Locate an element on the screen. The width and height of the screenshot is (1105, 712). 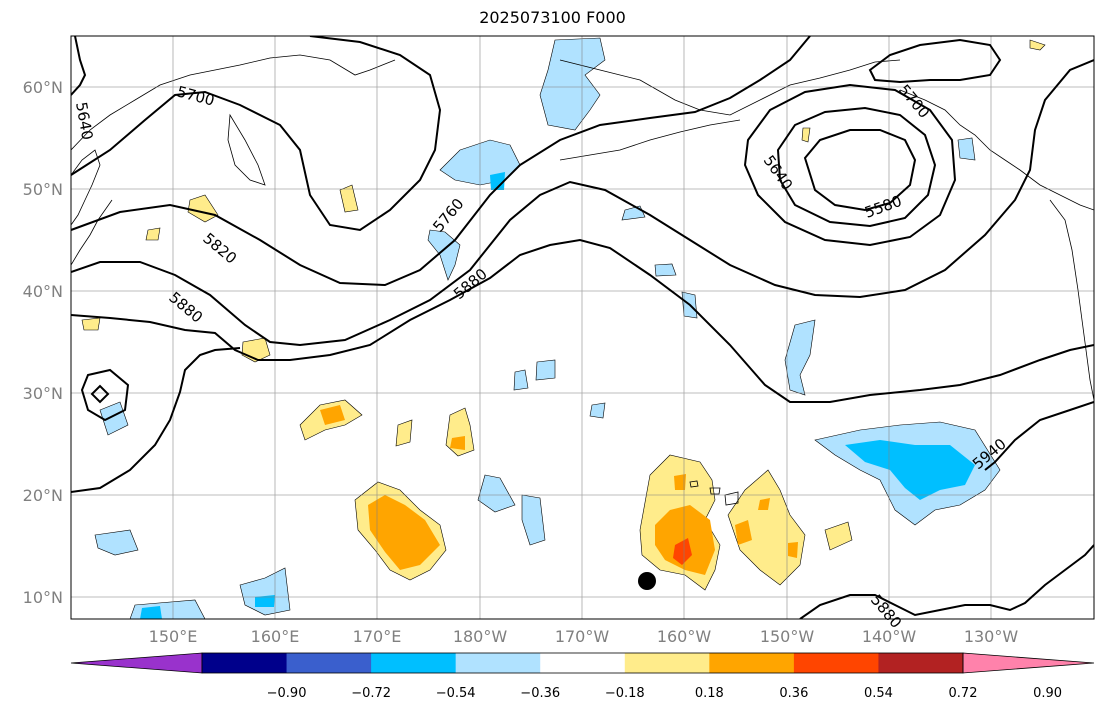
map-title: 2025073100 F000 is located at coordinates (552, 17).